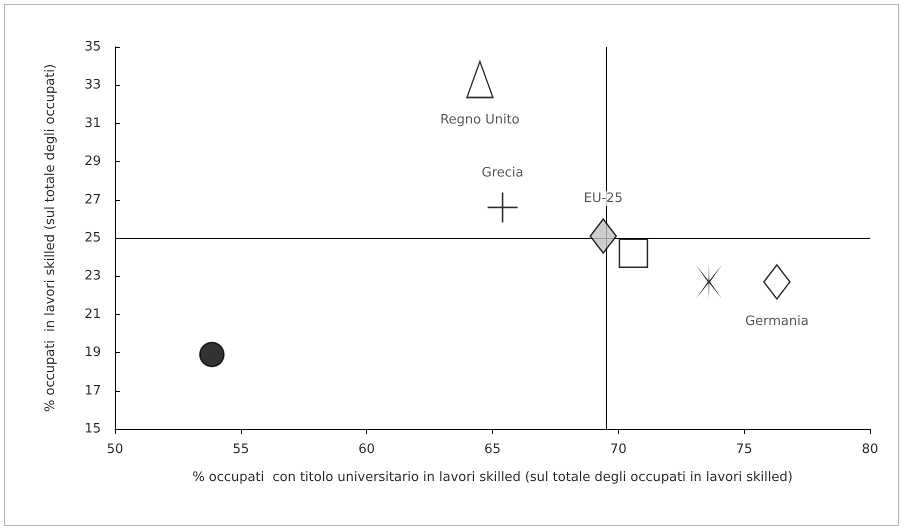 Image resolution: width=905 pixels, height=532 pixels. What do you see at coordinates (870, 449) in the screenshot?
I see `x-tick-label: 80` at bounding box center [870, 449].